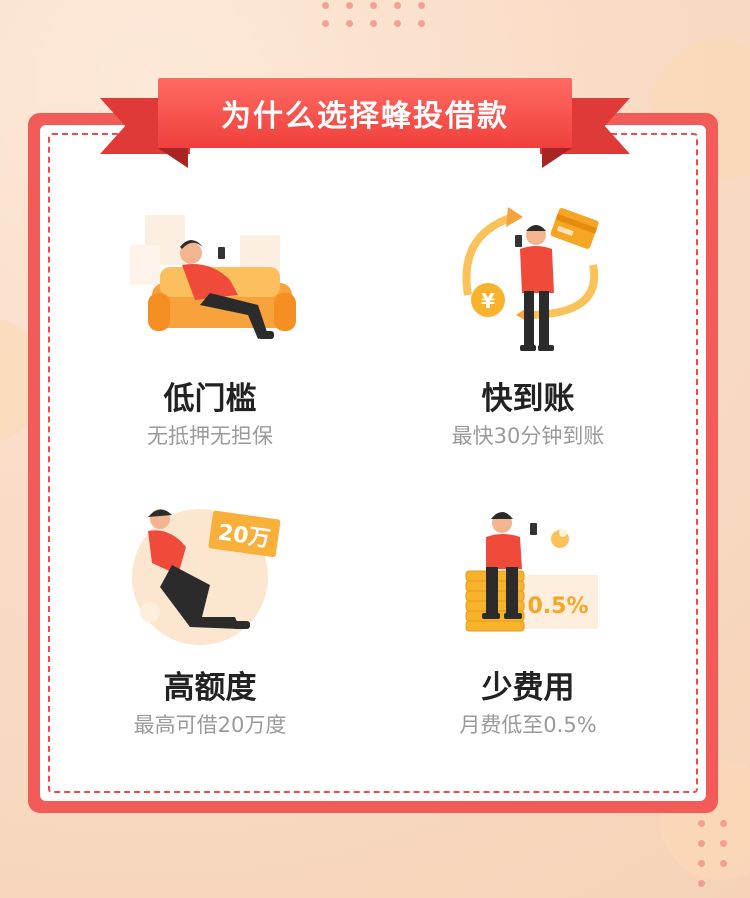 Image resolution: width=750 pixels, height=898 pixels. Describe the element at coordinates (557, 158) in the screenshot. I see `ribbon-fold-right` at that location.